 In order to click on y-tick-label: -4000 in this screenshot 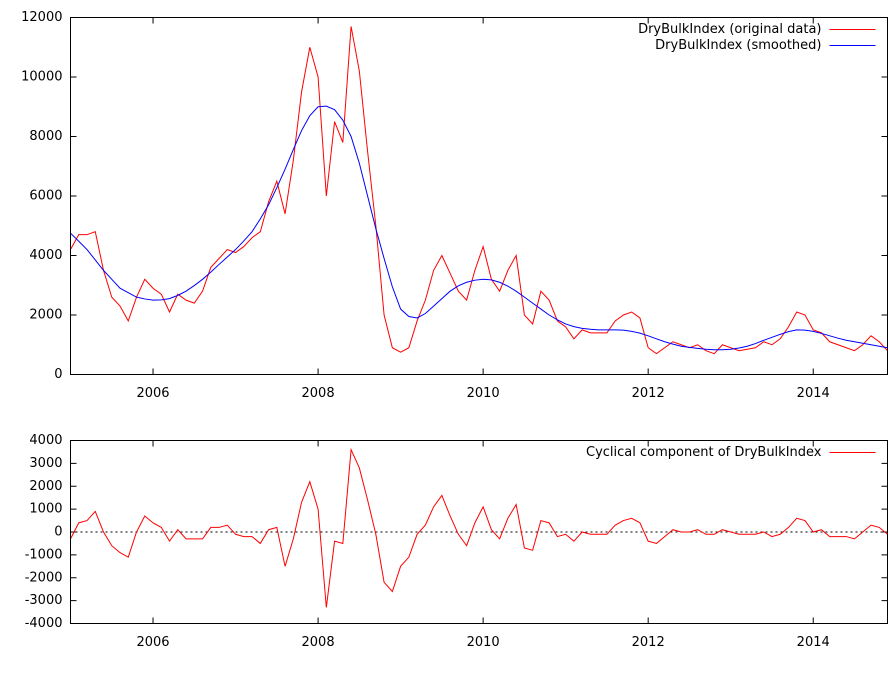, I will do `click(44, 623)`.